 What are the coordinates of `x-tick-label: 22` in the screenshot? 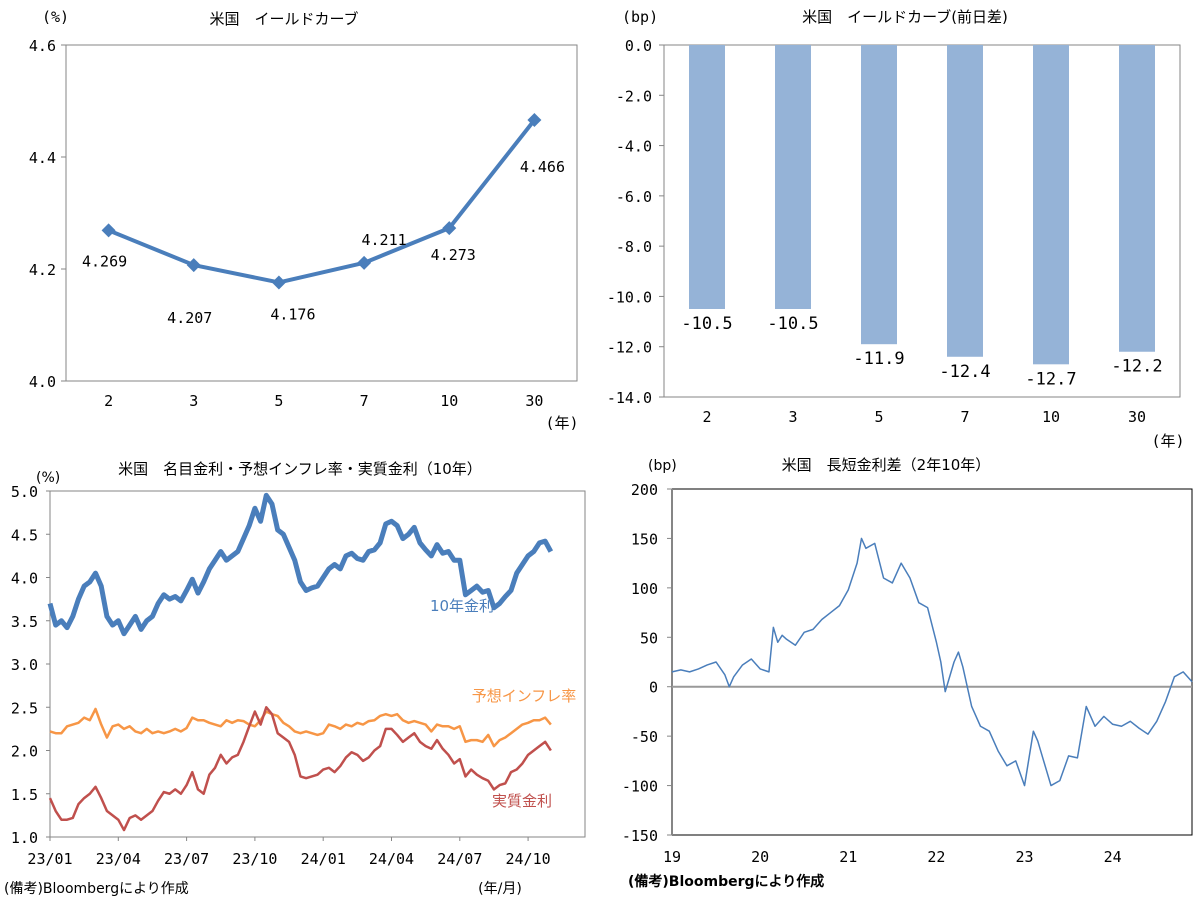 It's located at (936, 857).